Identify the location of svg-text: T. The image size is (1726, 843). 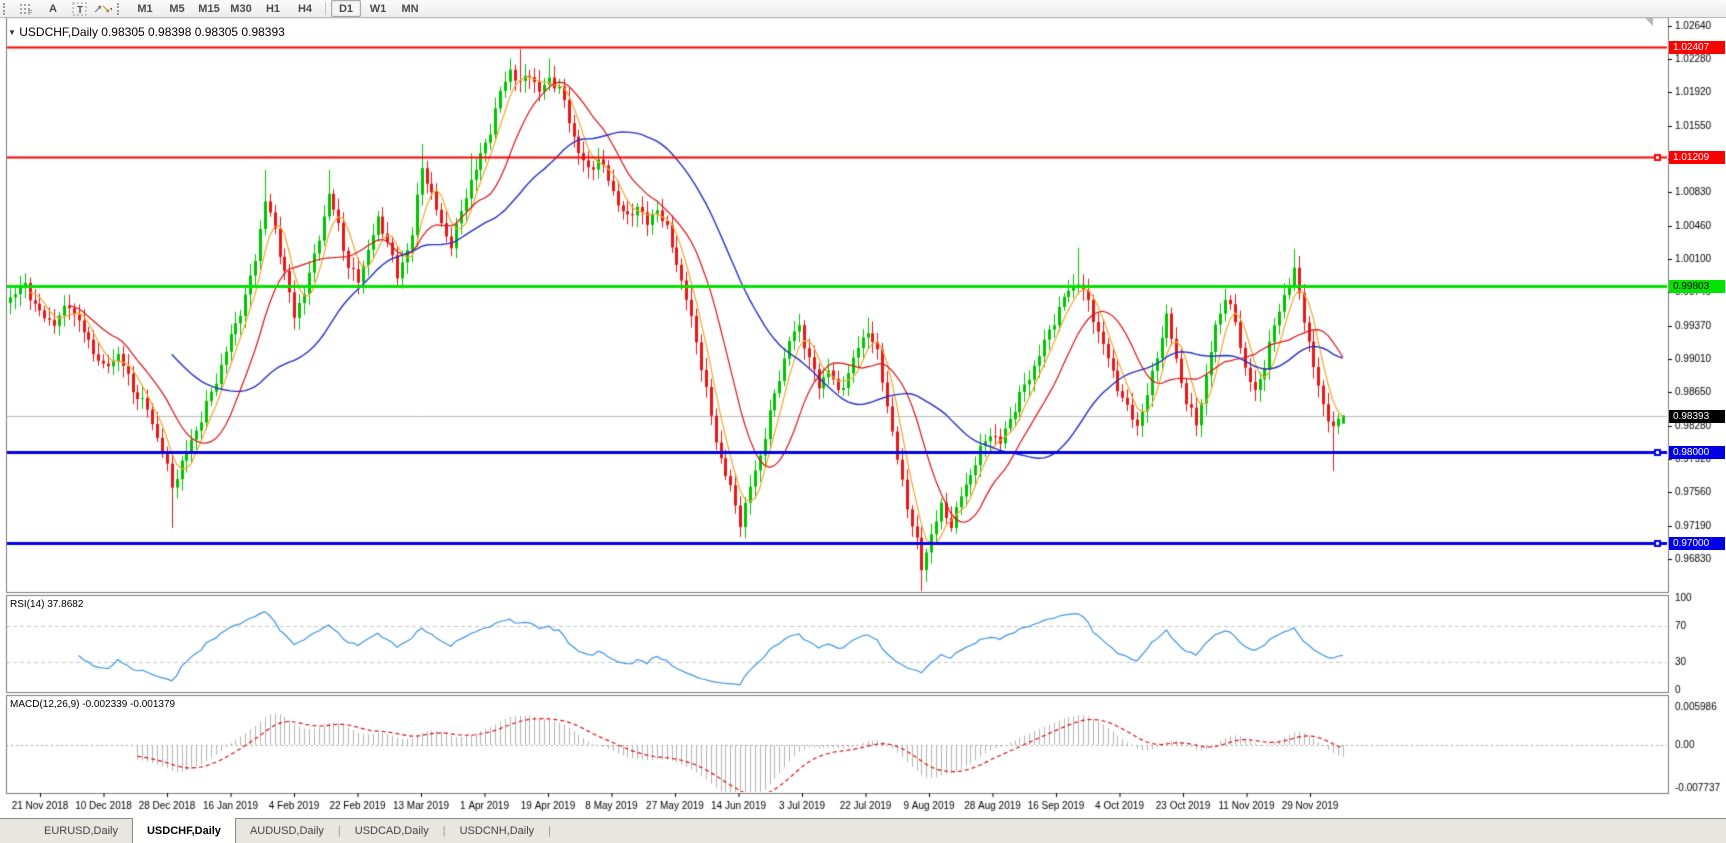
(80, 10).